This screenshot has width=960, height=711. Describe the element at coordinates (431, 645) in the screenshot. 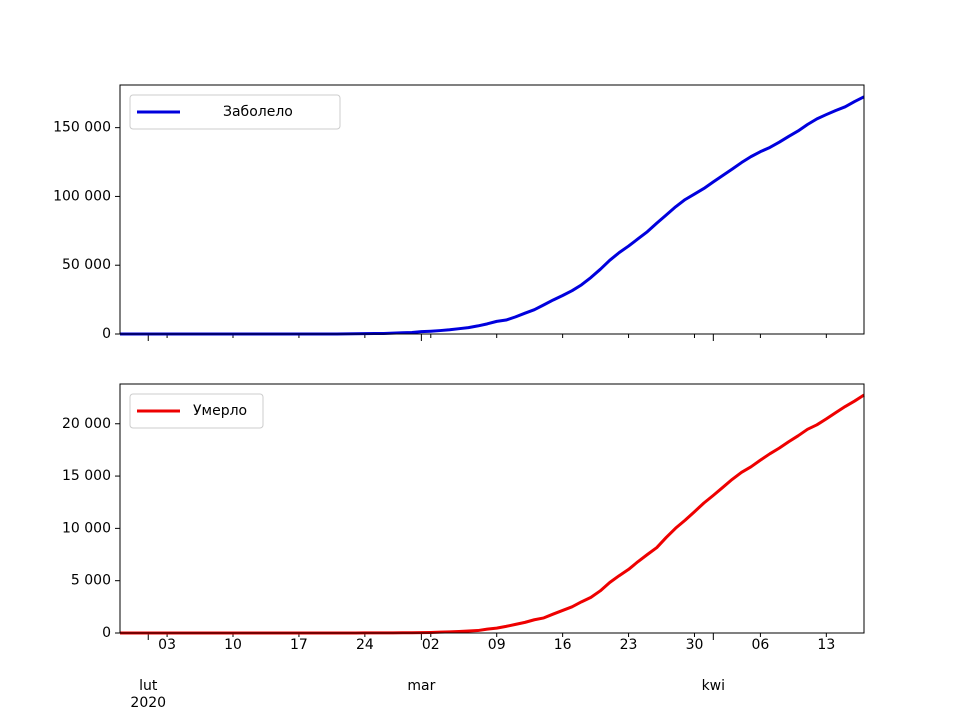

I see `x-tick-label: 02` at that location.